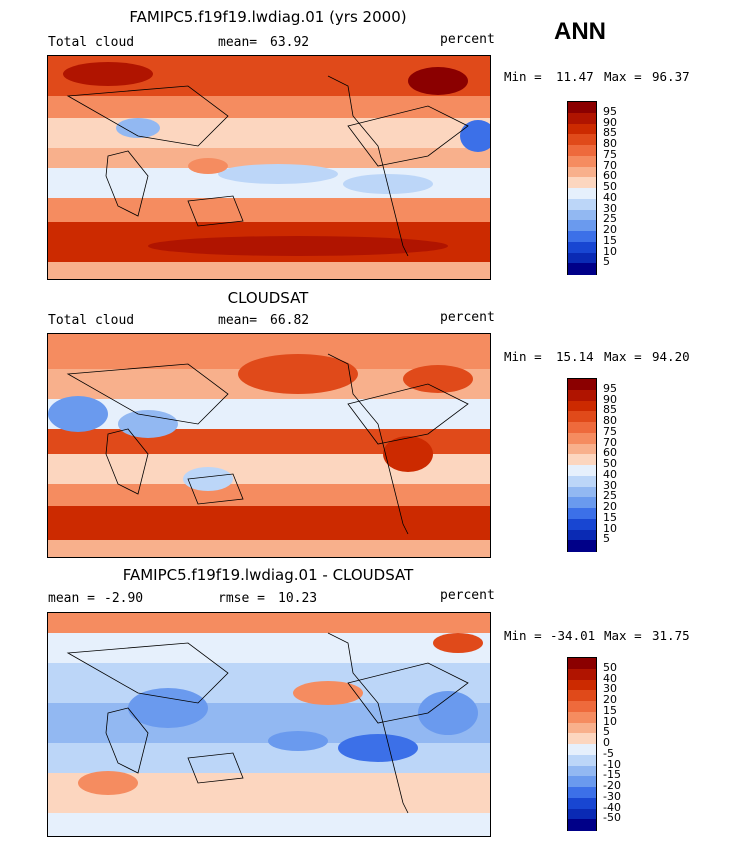 Image resolution: width=733 pixels, height=846 pixels. Describe the element at coordinates (610, 133) in the screenshot. I see `colorbar-tick-label: 85` at that location.